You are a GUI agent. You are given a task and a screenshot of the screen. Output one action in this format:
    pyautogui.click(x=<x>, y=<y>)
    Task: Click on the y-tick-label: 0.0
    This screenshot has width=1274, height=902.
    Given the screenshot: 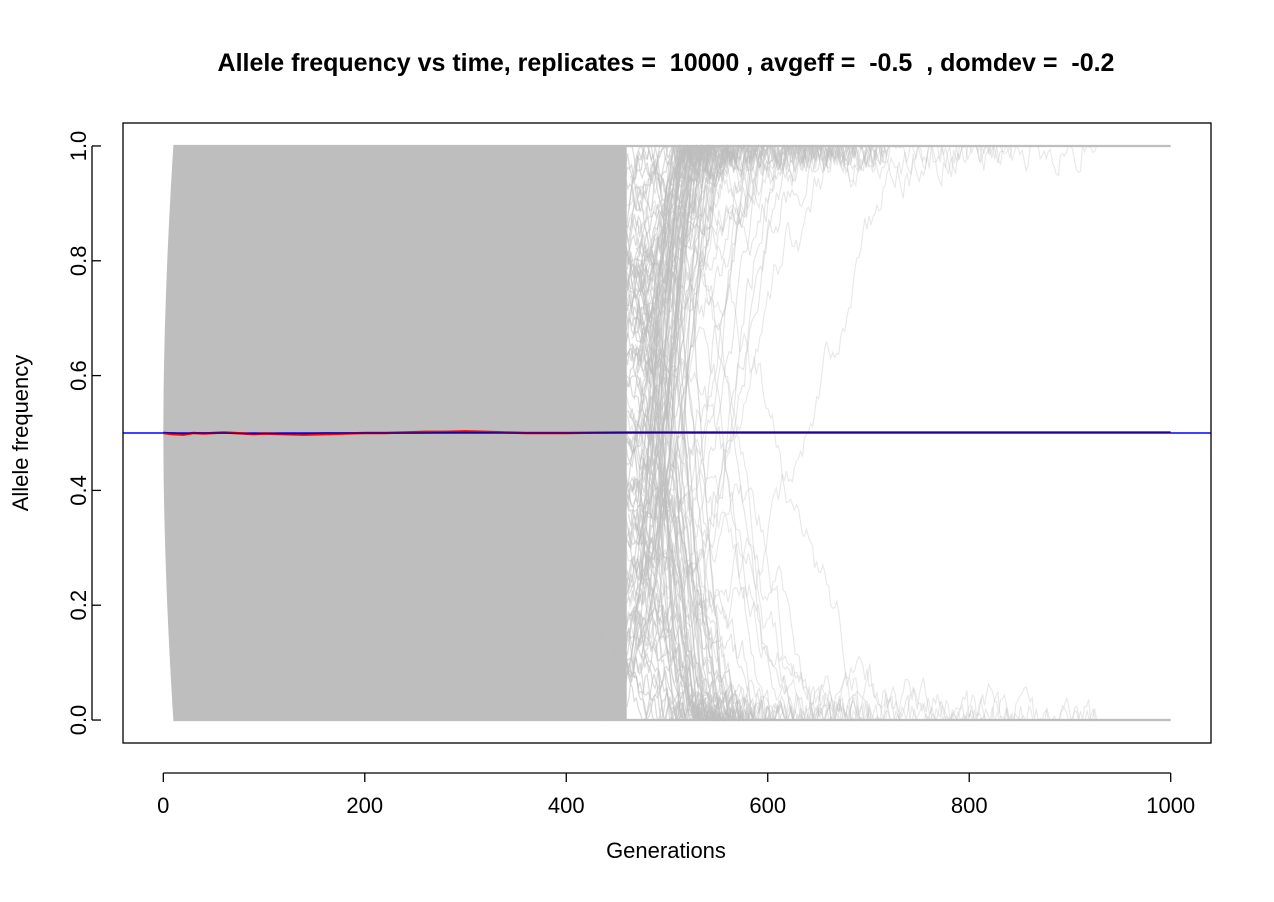 What is the action you would take?
    pyautogui.click(x=78, y=720)
    